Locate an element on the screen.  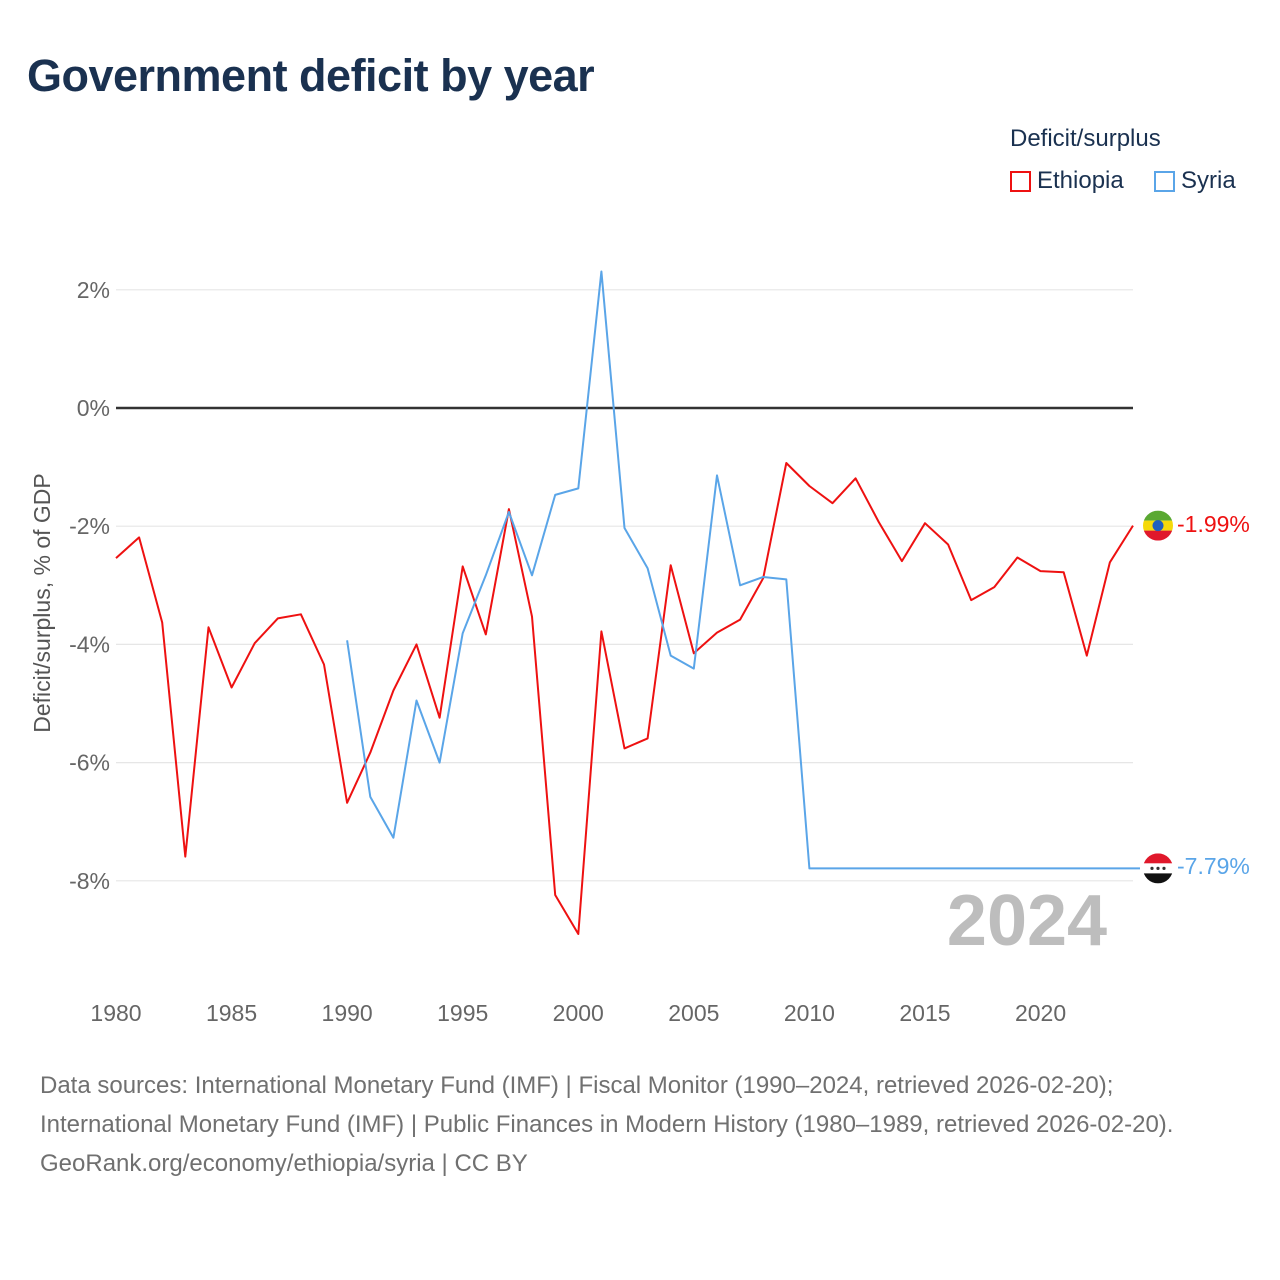
x-tick-label: 2005 is located at coordinates (693, 1013).